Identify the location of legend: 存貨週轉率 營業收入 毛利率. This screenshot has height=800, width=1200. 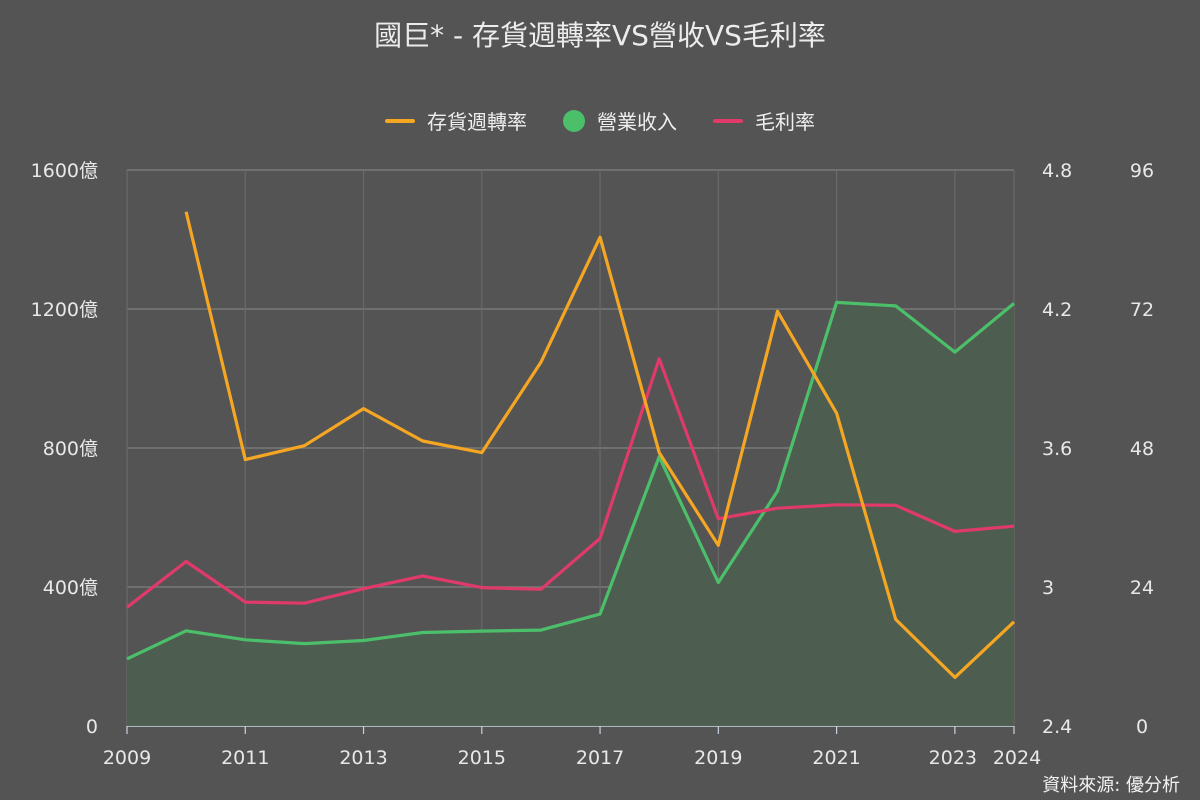
(600, 120).